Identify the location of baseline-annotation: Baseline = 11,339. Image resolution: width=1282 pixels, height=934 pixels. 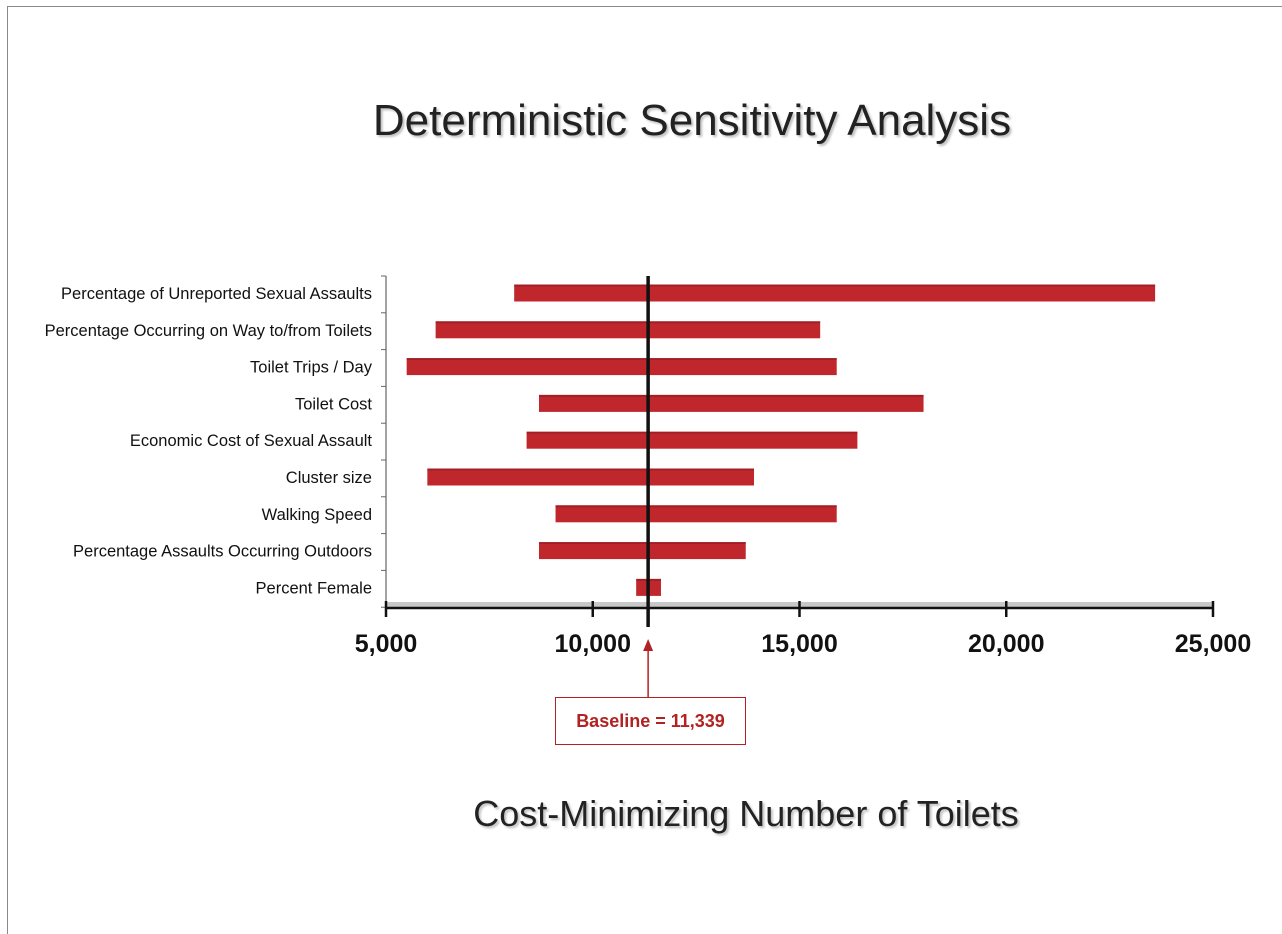
(650, 721).